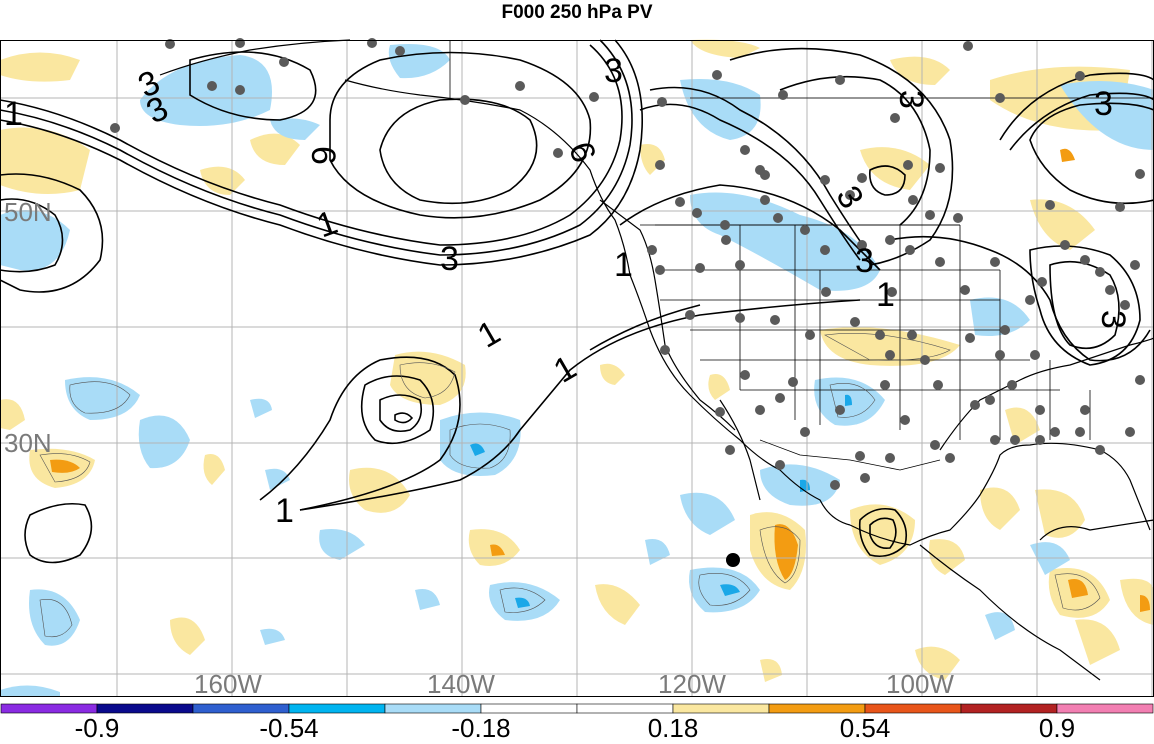 The width and height of the screenshot is (1154, 744). Describe the element at coordinates (461, 684) in the screenshot. I see `lon-label-140w: 140W` at that location.